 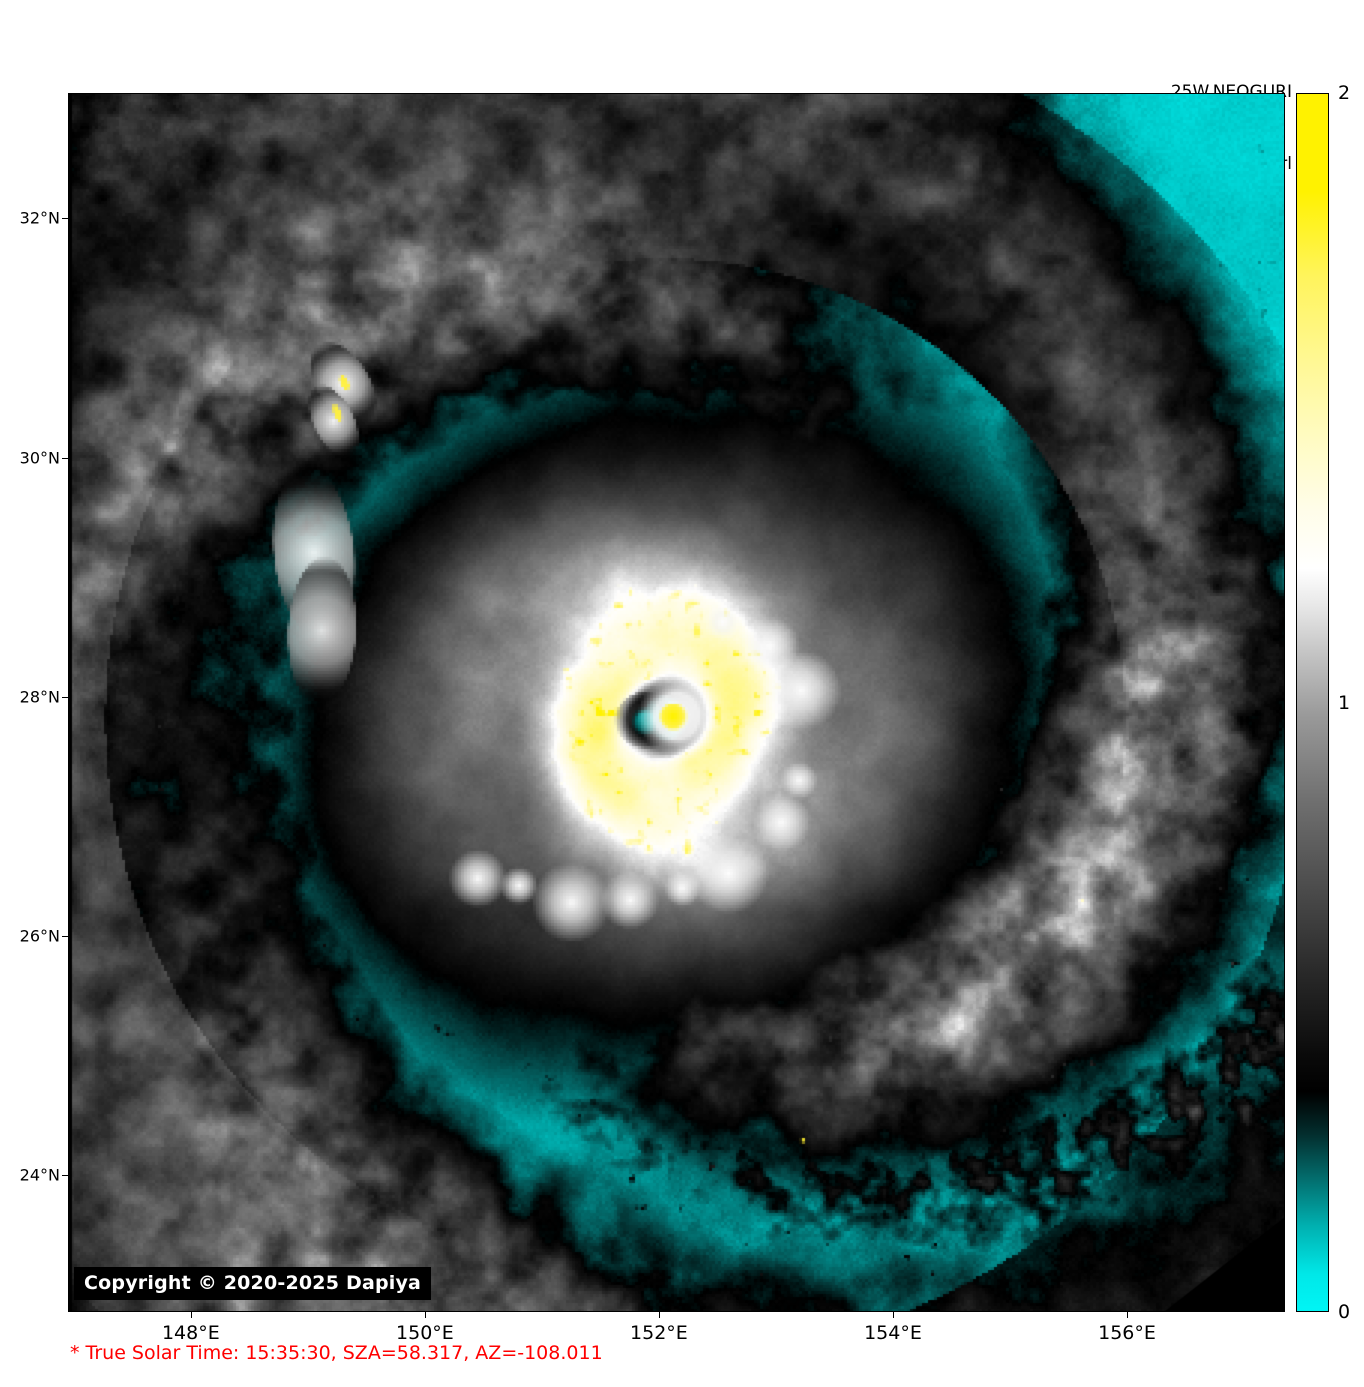 What do you see at coordinates (39, 457) in the screenshot?
I see `y-tick-label: 30°N` at bounding box center [39, 457].